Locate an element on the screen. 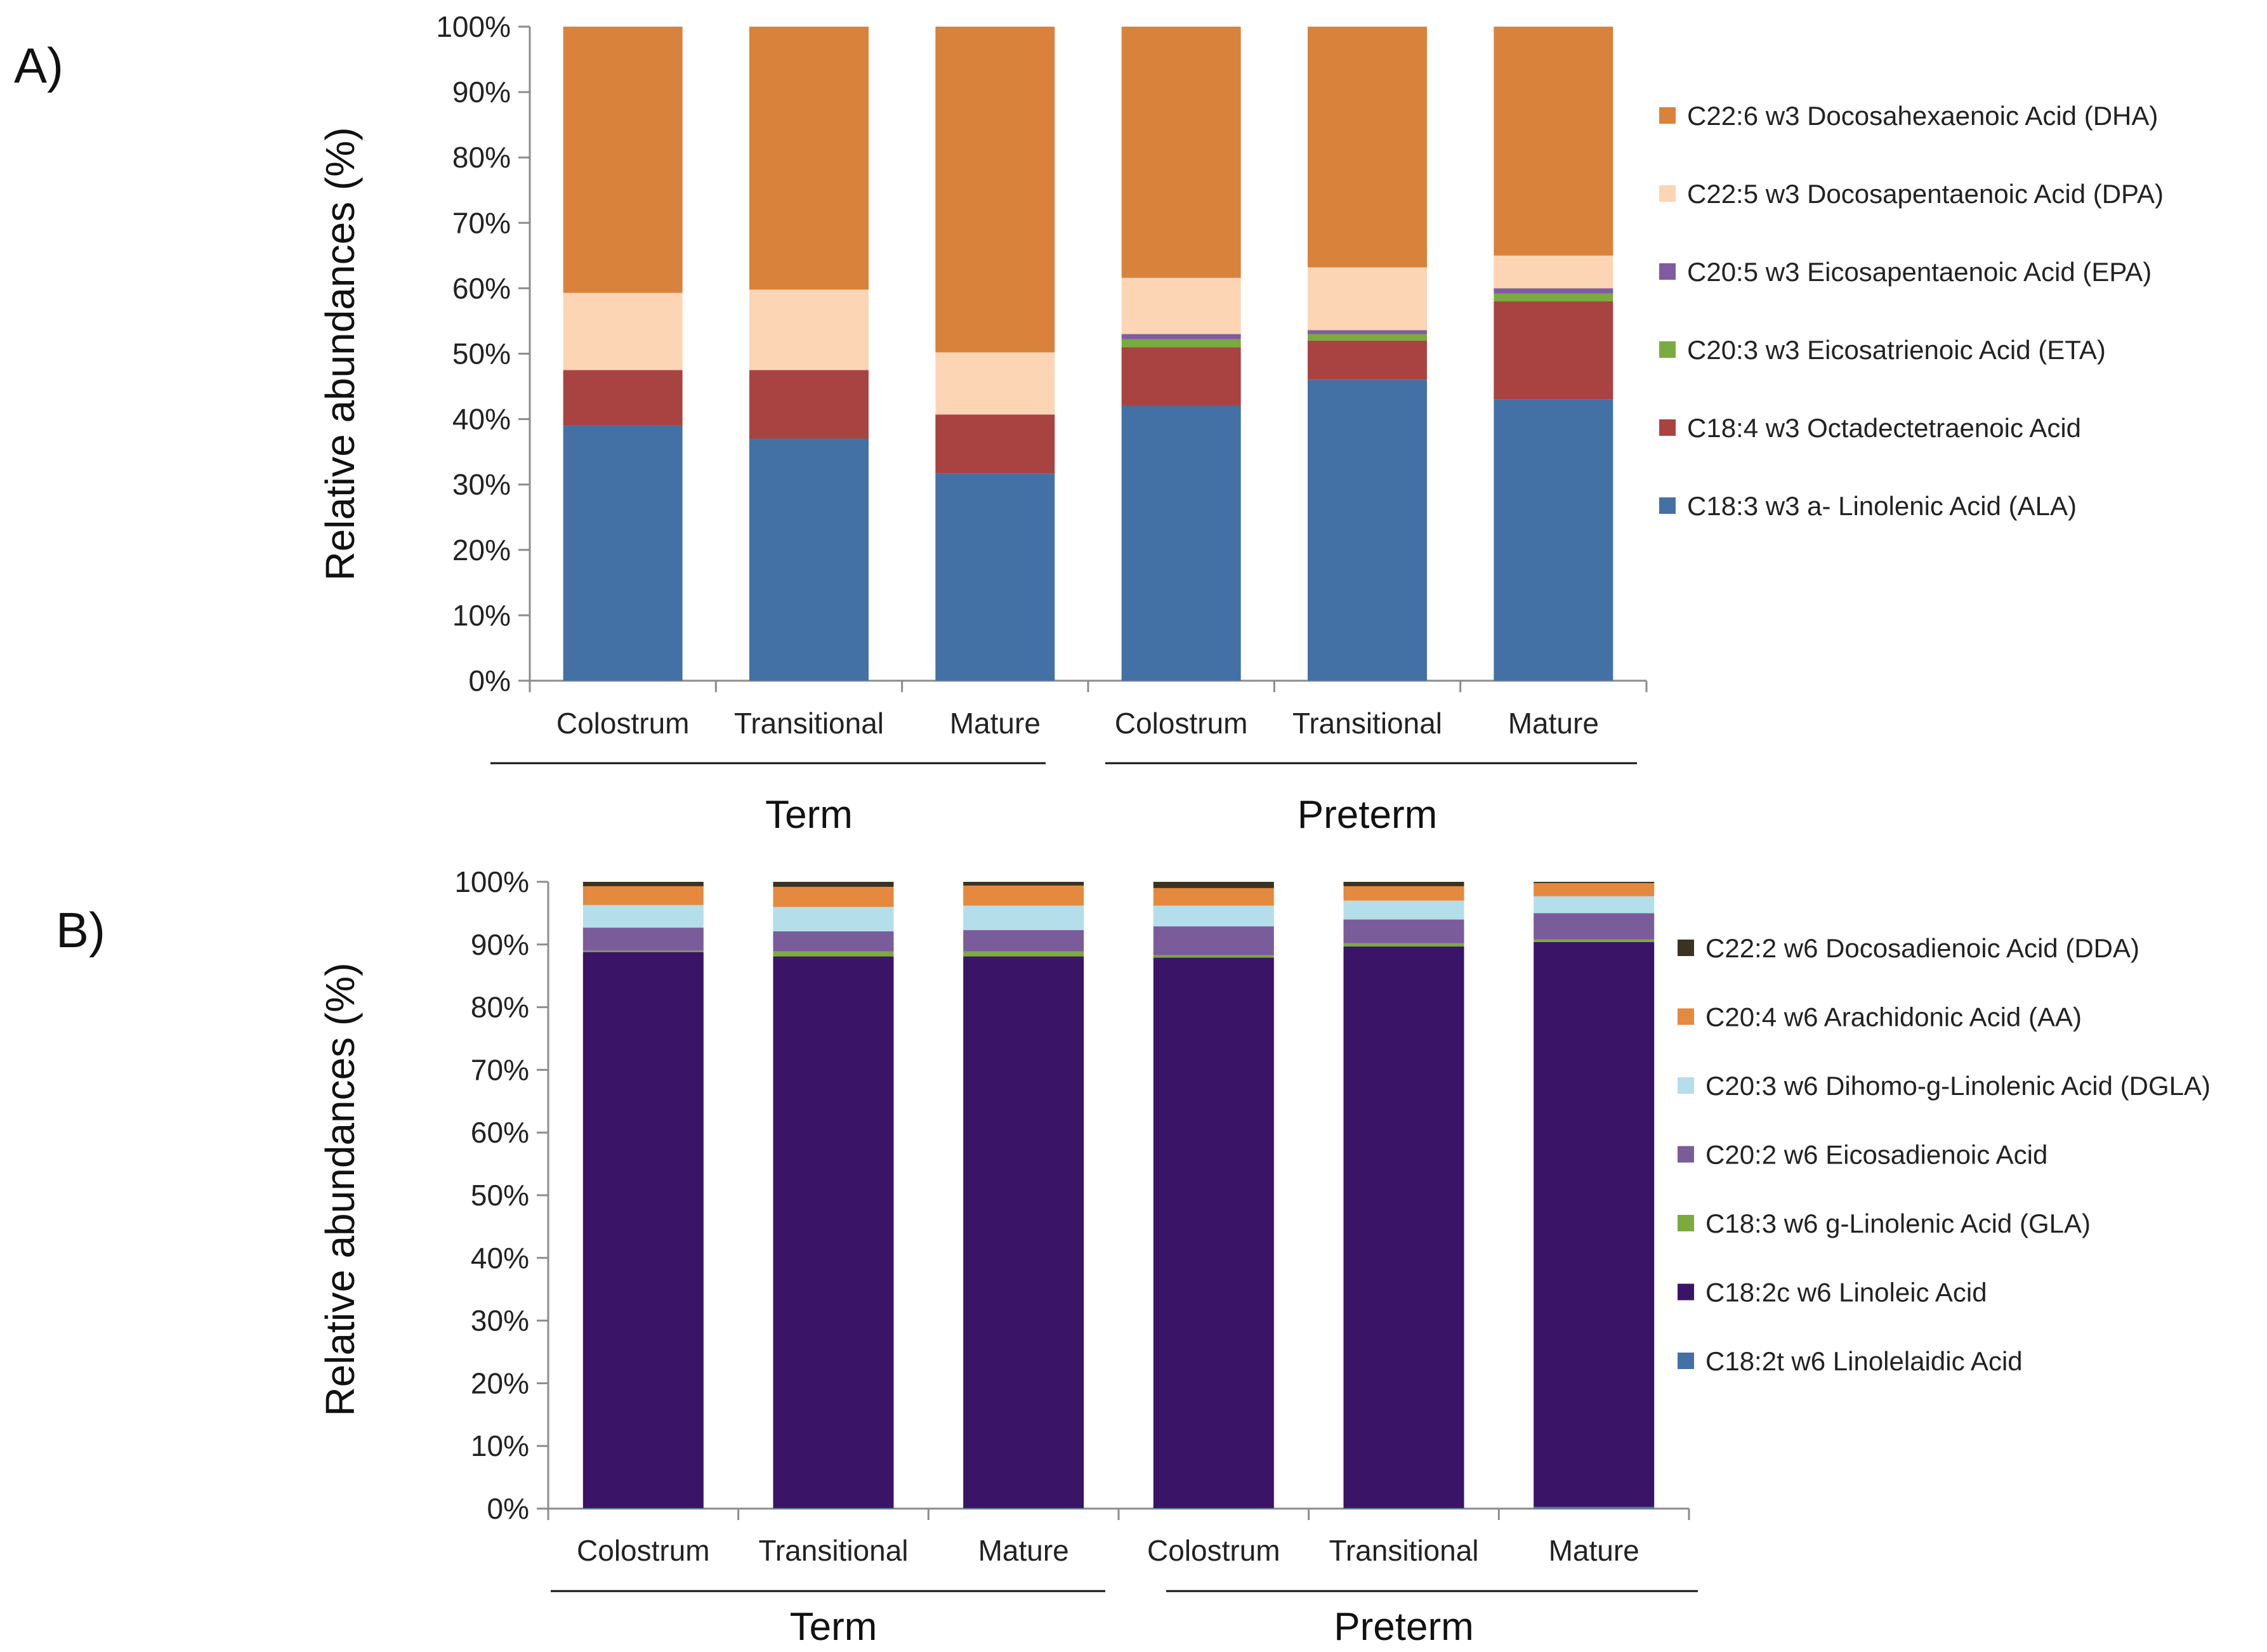 This screenshot has width=2267, height=1652. panel-b-y-tick-label: 50% is located at coordinates (500, 1195).